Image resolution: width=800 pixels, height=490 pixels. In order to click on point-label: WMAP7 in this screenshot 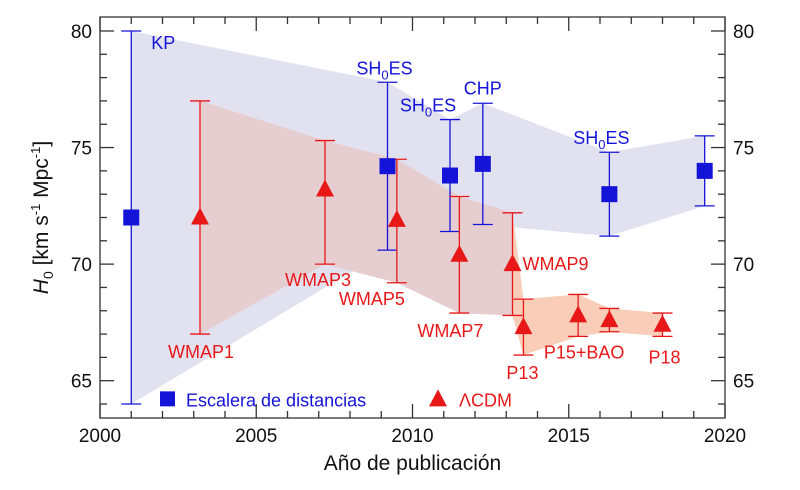, I will do `click(450, 331)`.